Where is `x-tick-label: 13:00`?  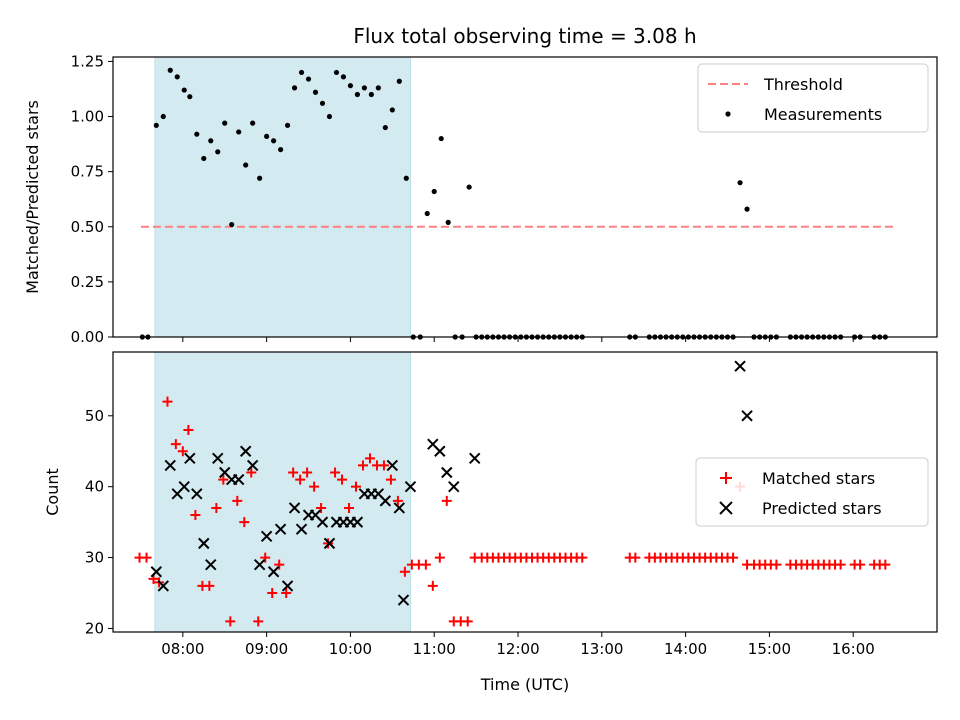 x-tick-label: 13:00 is located at coordinates (601, 649).